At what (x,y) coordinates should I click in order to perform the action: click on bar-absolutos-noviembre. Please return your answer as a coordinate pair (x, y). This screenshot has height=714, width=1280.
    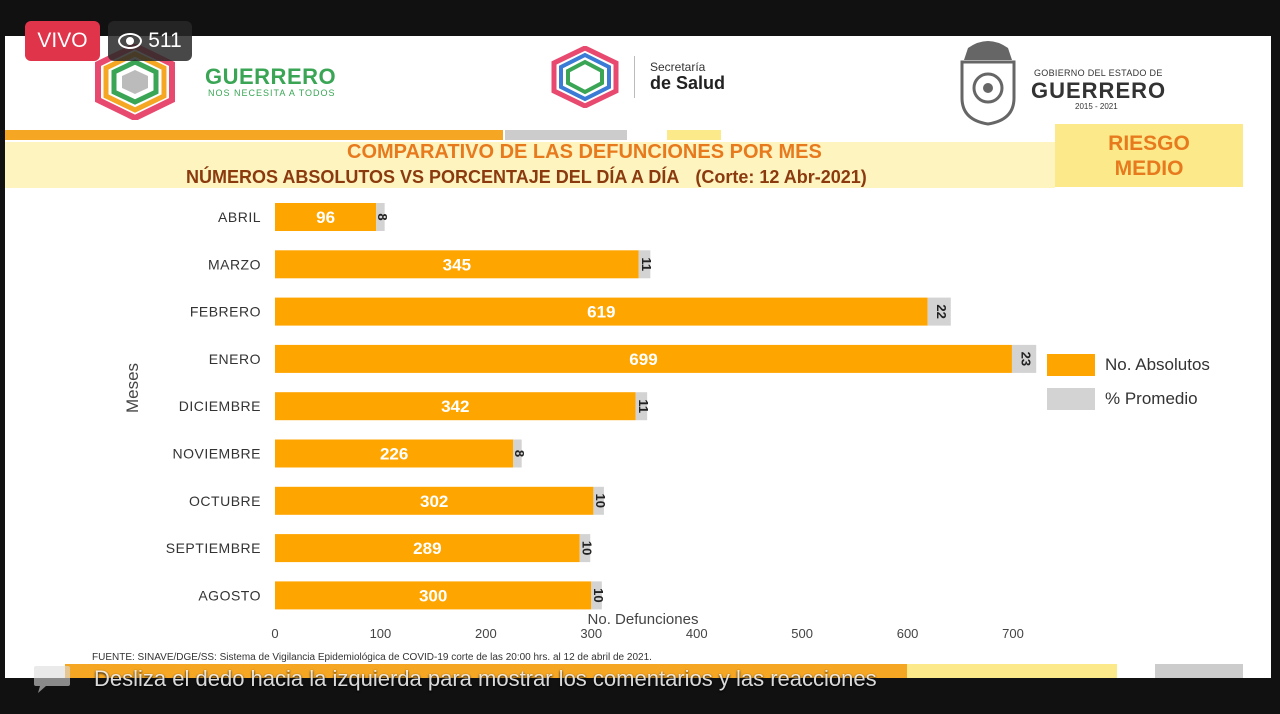
    Looking at the image, I should click on (394, 453).